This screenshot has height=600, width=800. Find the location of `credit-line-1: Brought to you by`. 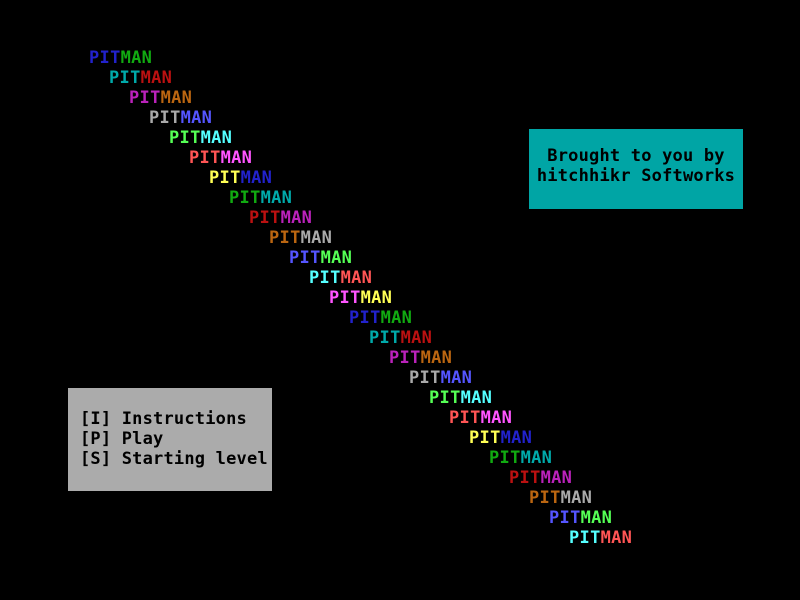

credit-line-1: Brought to you by is located at coordinates (636, 156).